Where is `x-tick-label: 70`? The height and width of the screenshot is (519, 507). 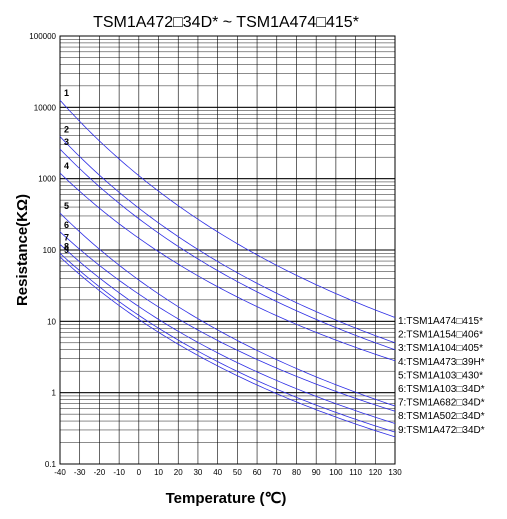
x-tick-label: 70 is located at coordinates (276, 472).